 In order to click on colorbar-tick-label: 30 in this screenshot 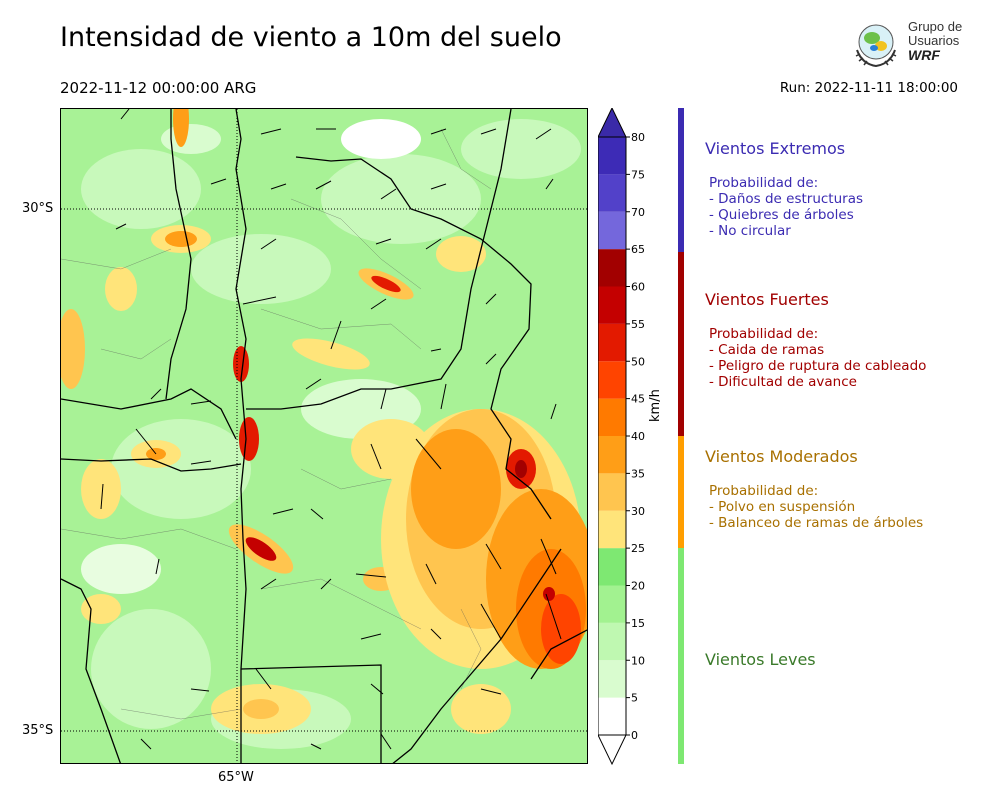, I will do `click(638, 511)`.